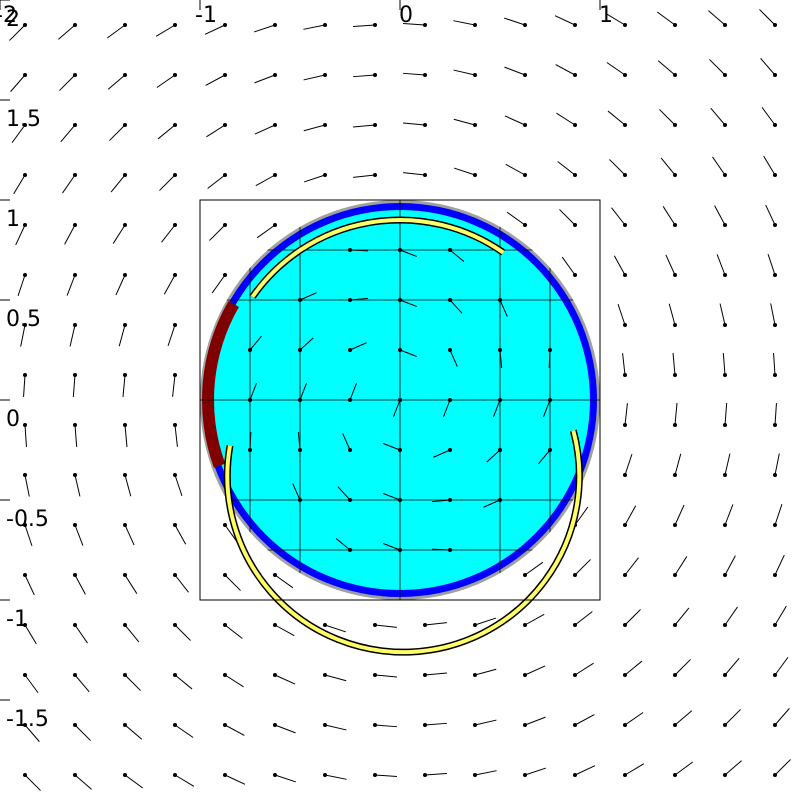 Image resolution: width=800 pixels, height=800 pixels. Describe the element at coordinates (23, 319) in the screenshot. I see `y-tick-label: 0.5` at that location.